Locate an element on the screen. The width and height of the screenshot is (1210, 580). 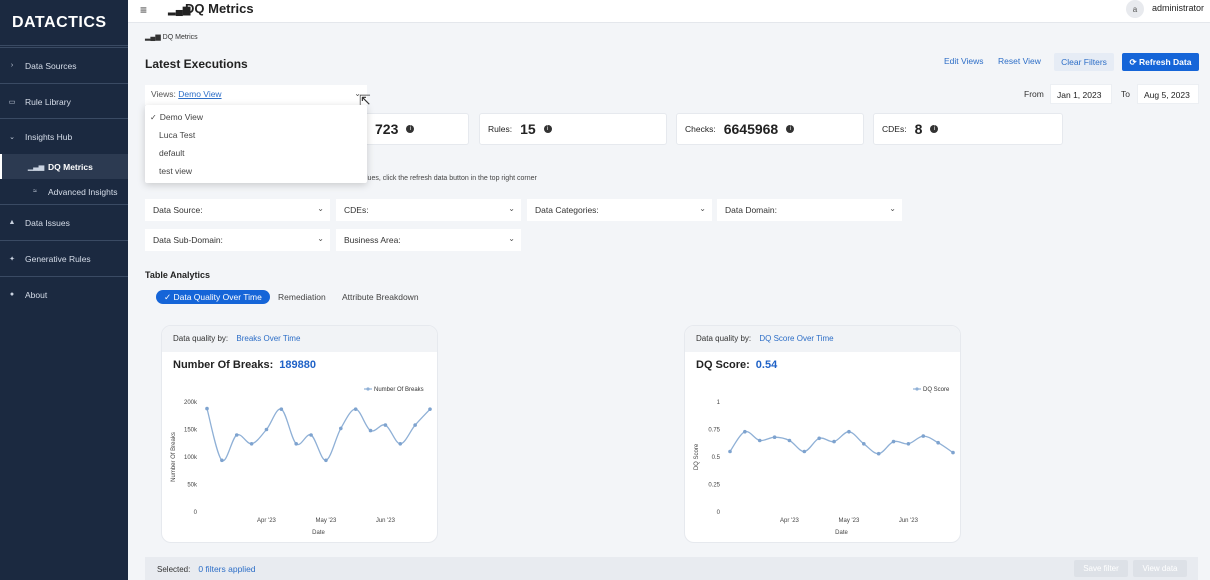
filter-data-sub-domain: Data Sub-Domain: ⌄ is located at coordinates (237, 240).